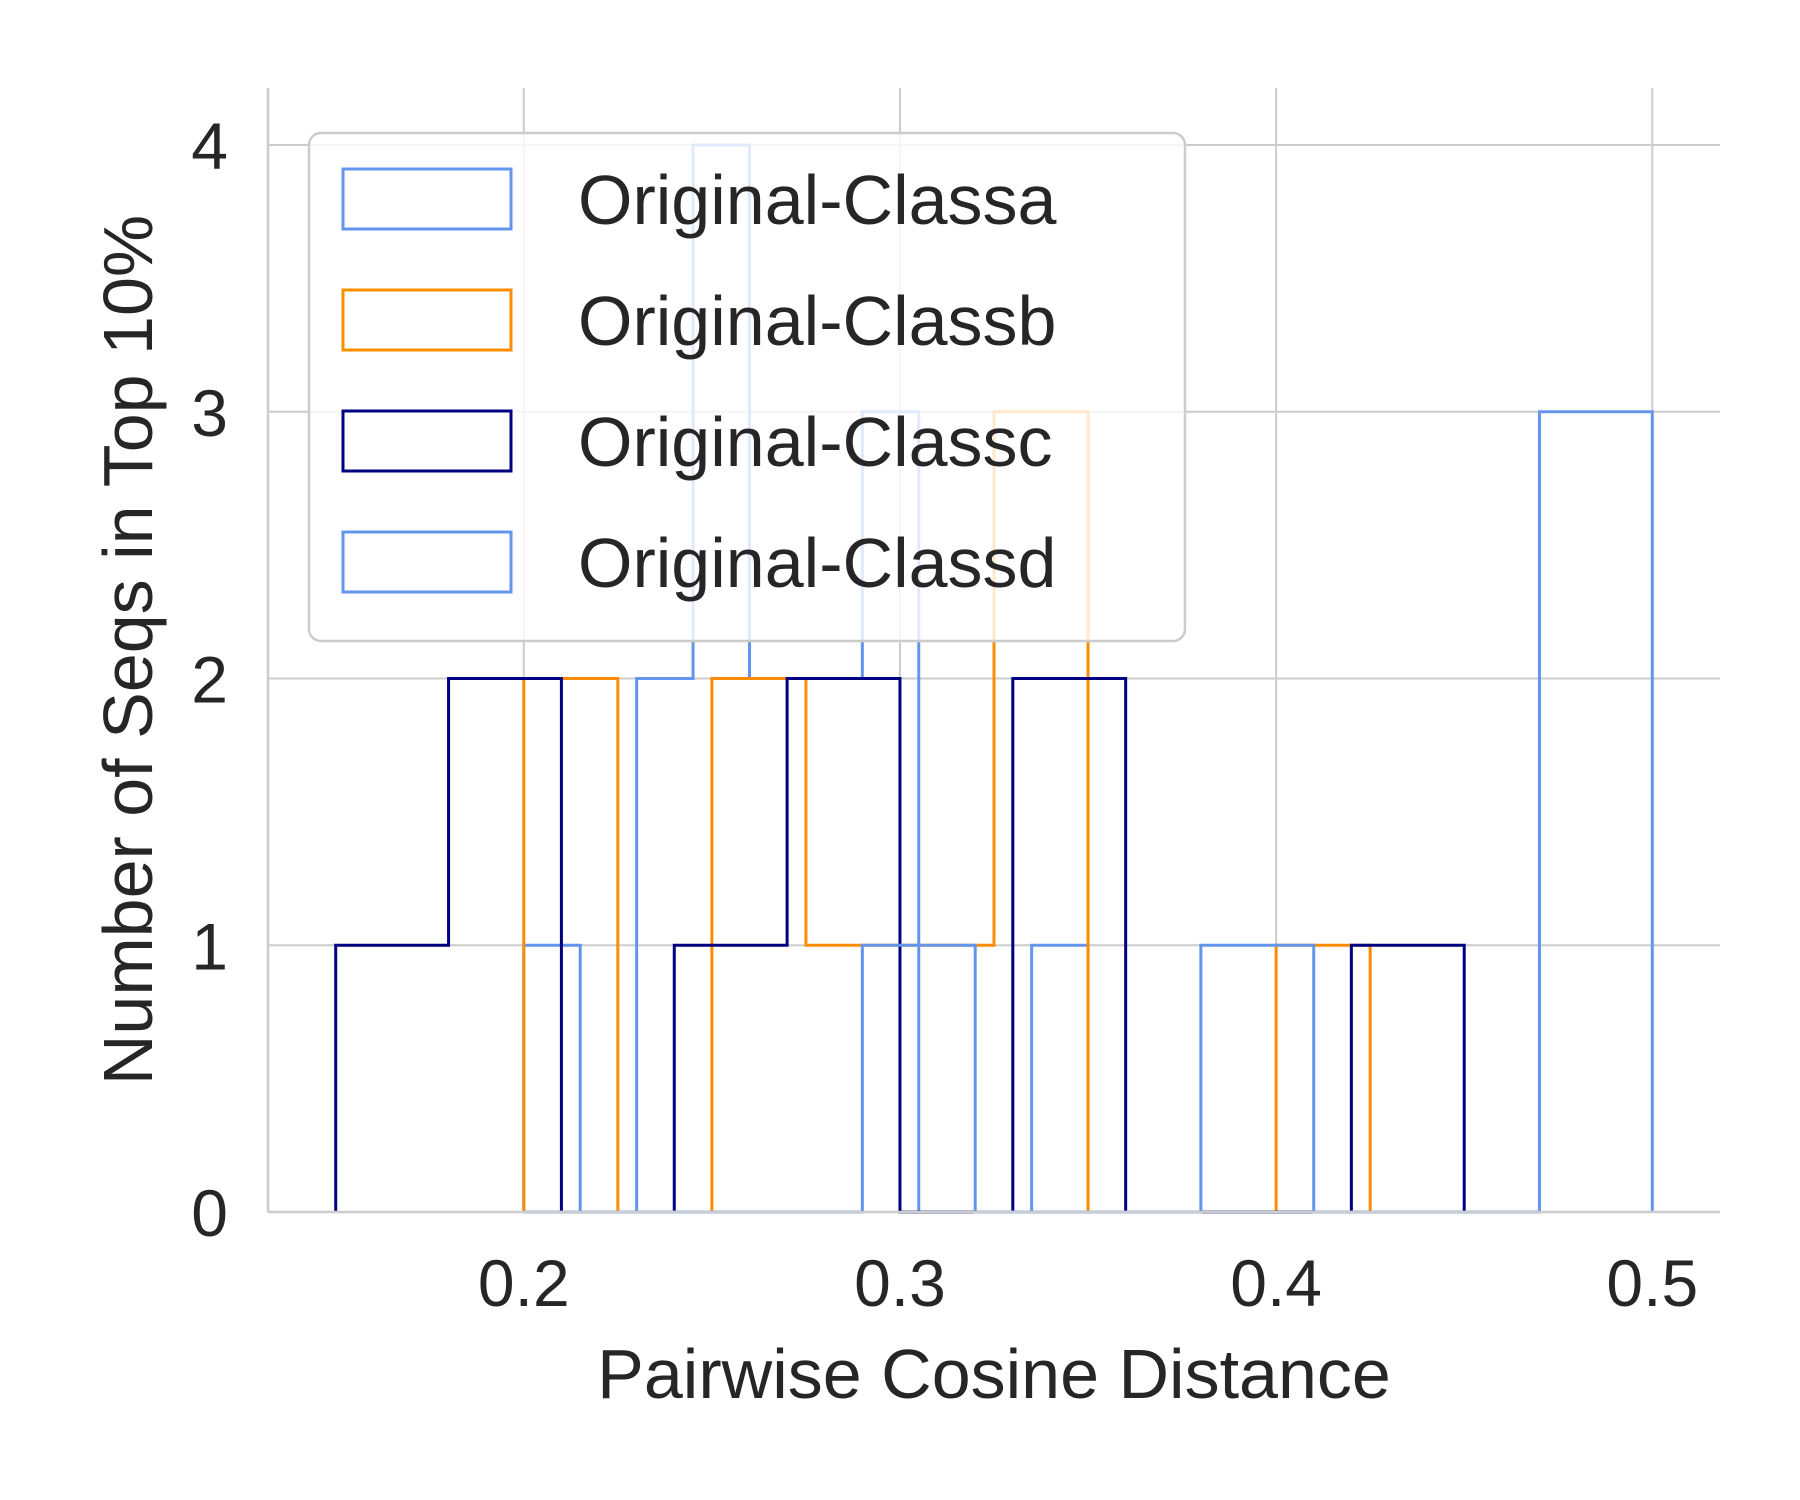 This screenshot has height=1500, width=1800. I want to click on y-tick-label: 2, so click(209, 680).